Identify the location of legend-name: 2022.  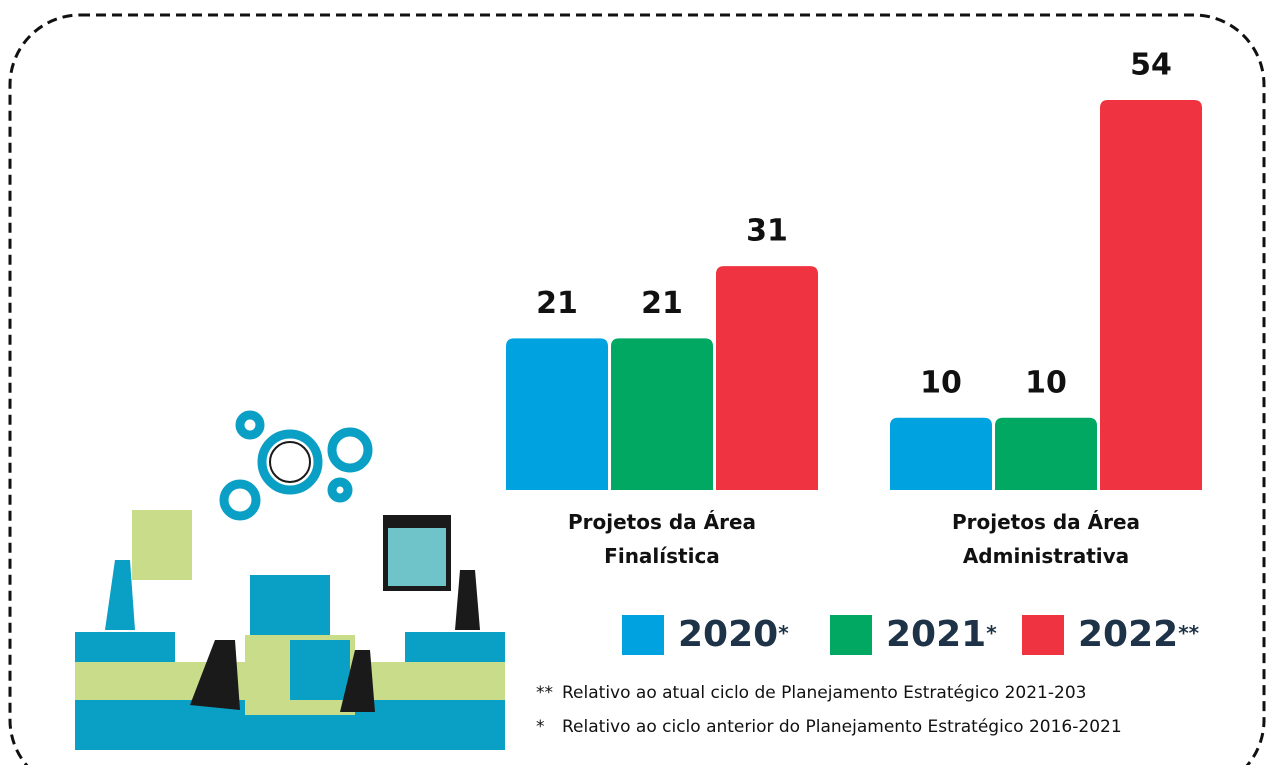
(1128, 634).